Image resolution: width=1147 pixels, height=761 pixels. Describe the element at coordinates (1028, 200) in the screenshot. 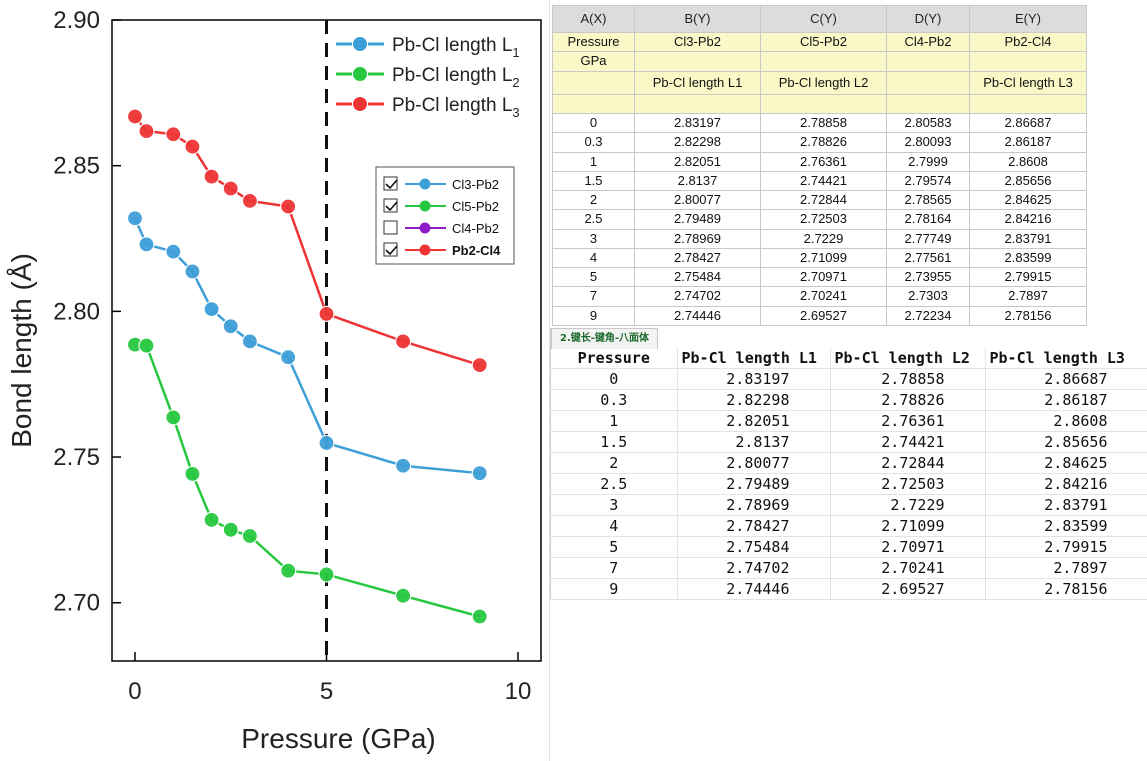

I see `worksheet-cell: 2.84625` at that location.